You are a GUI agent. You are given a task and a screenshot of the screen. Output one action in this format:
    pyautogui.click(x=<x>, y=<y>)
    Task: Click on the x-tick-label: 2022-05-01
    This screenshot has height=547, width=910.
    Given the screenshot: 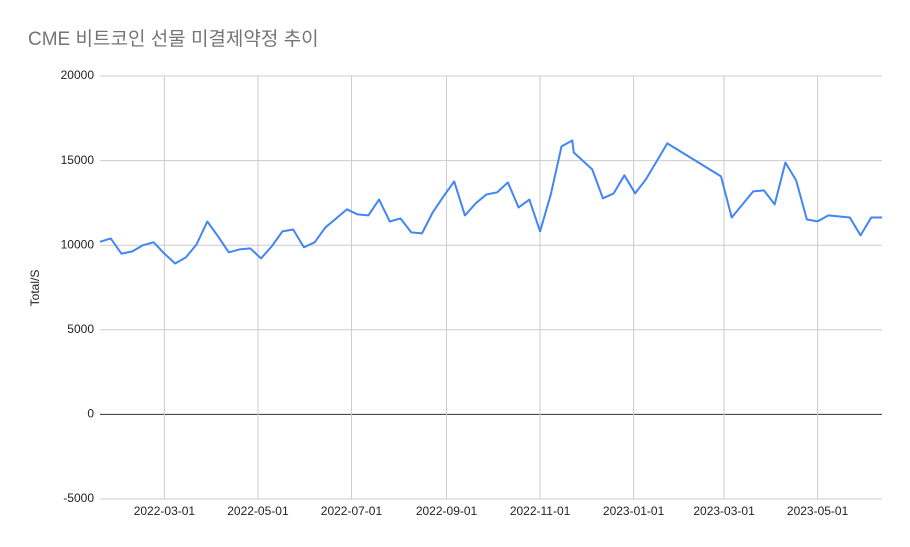 What is the action you would take?
    pyautogui.click(x=258, y=511)
    